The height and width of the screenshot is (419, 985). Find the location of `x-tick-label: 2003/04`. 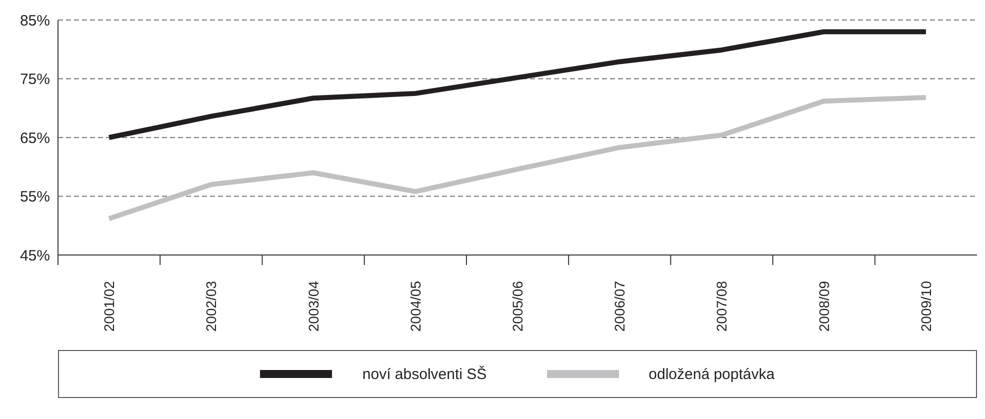

x-tick-label: 2003/04 is located at coordinates (313, 306).